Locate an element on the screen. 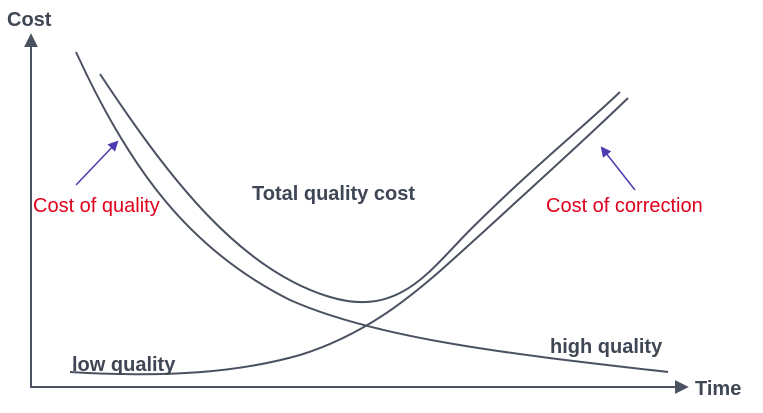 The image size is (763, 413). y-axis-label: Cost is located at coordinates (29, 20).